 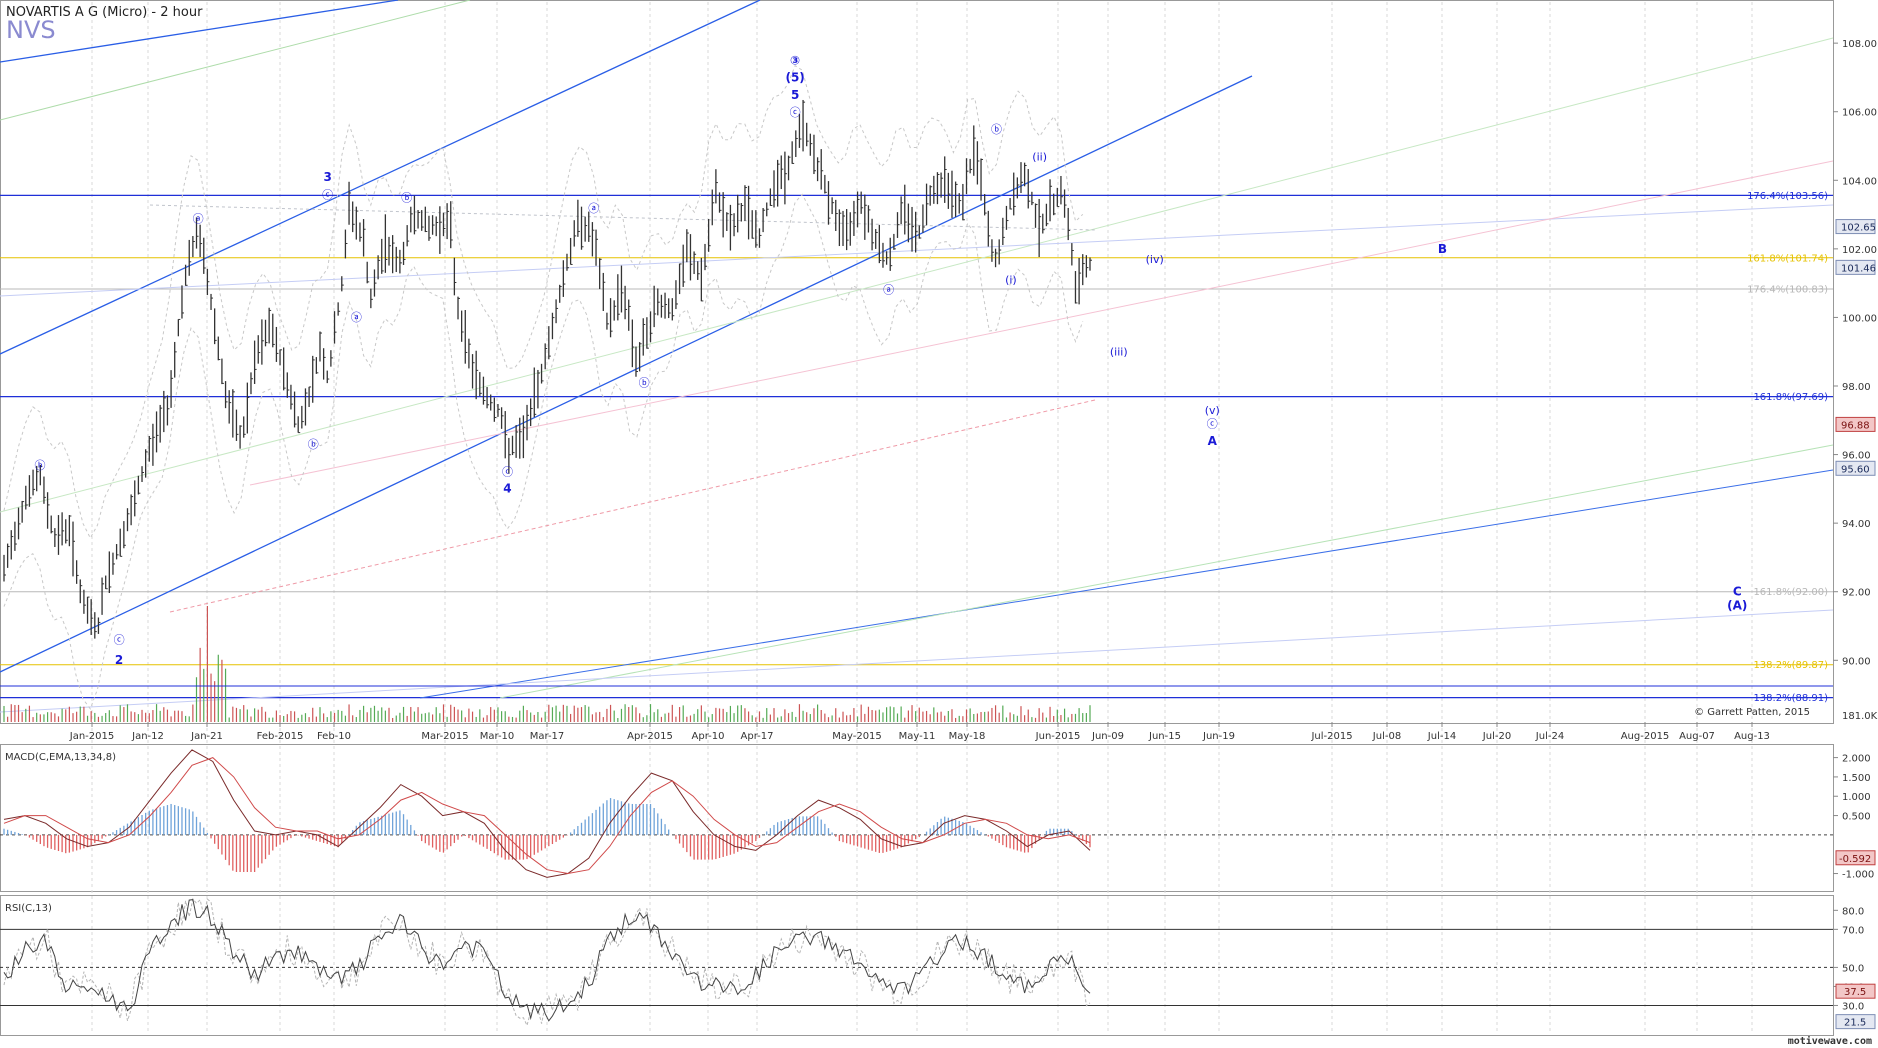 What do you see at coordinates (1737, 592) in the screenshot?
I see `wave-label: C` at bounding box center [1737, 592].